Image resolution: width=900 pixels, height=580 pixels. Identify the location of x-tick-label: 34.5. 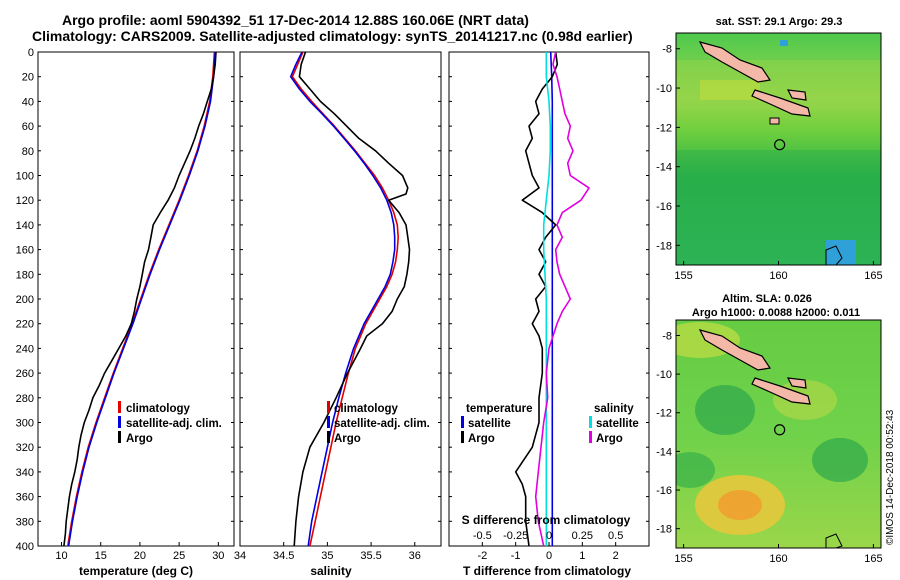
(283, 556).